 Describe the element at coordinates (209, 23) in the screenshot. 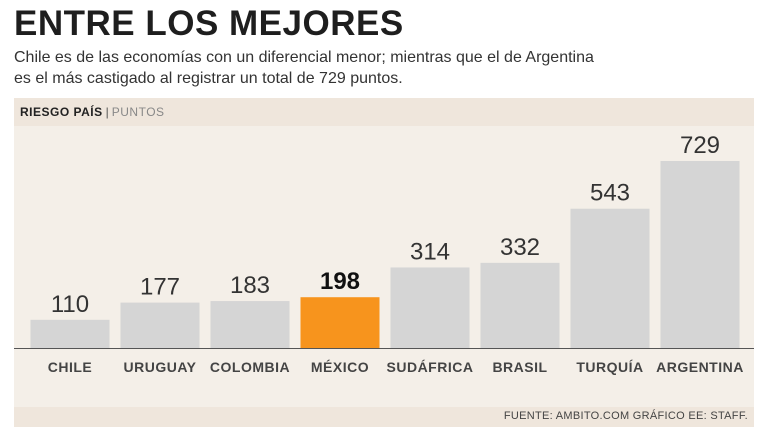

I see `chart-title: ENTRE LOS MEJORES` at that location.